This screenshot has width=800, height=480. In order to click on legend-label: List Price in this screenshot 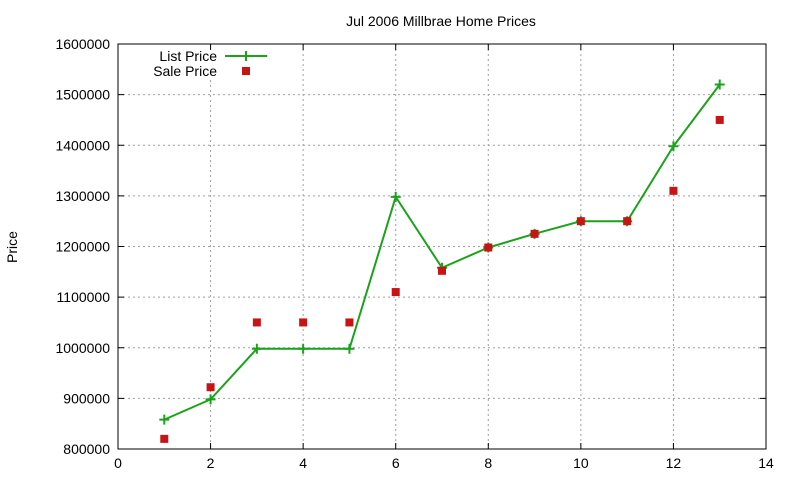, I will do `click(188, 56)`.